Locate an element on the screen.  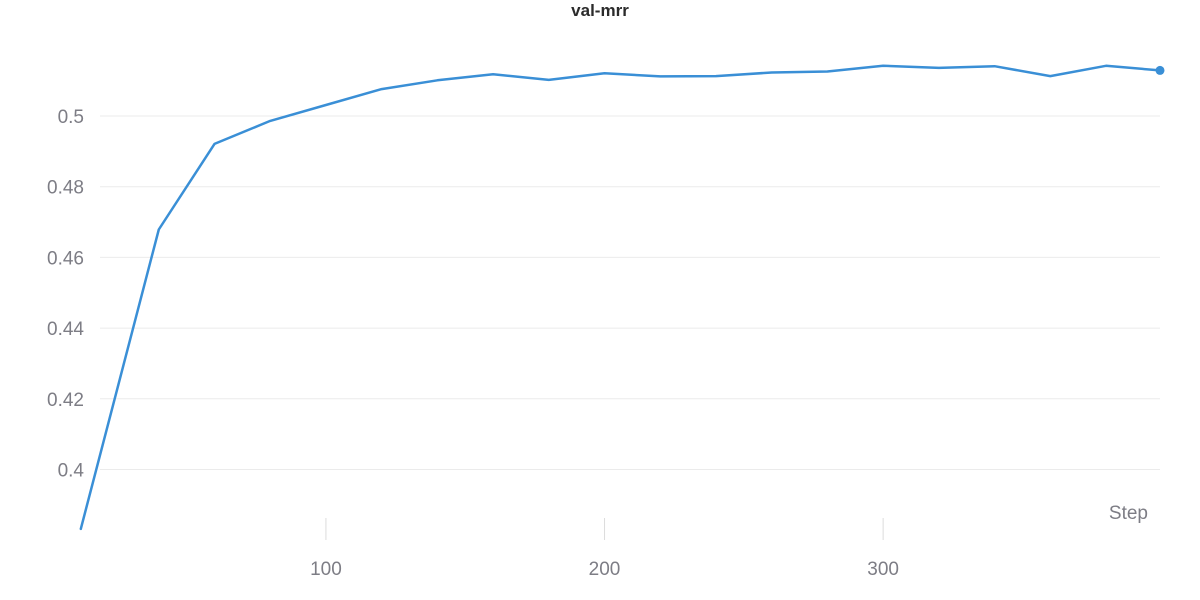
y-tick-label: 0.42 is located at coordinates (65, 400).